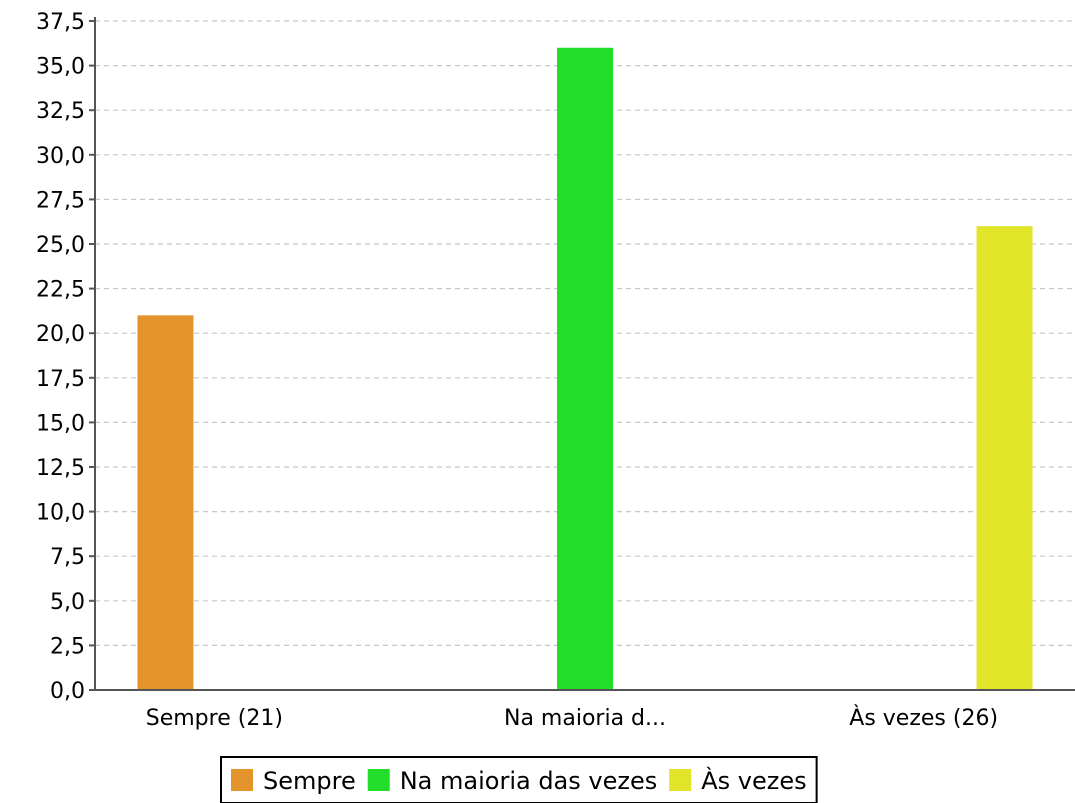 This screenshot has height=803, width=1075. I want to click on y-tick-label: 37,5, so click(60, 22).